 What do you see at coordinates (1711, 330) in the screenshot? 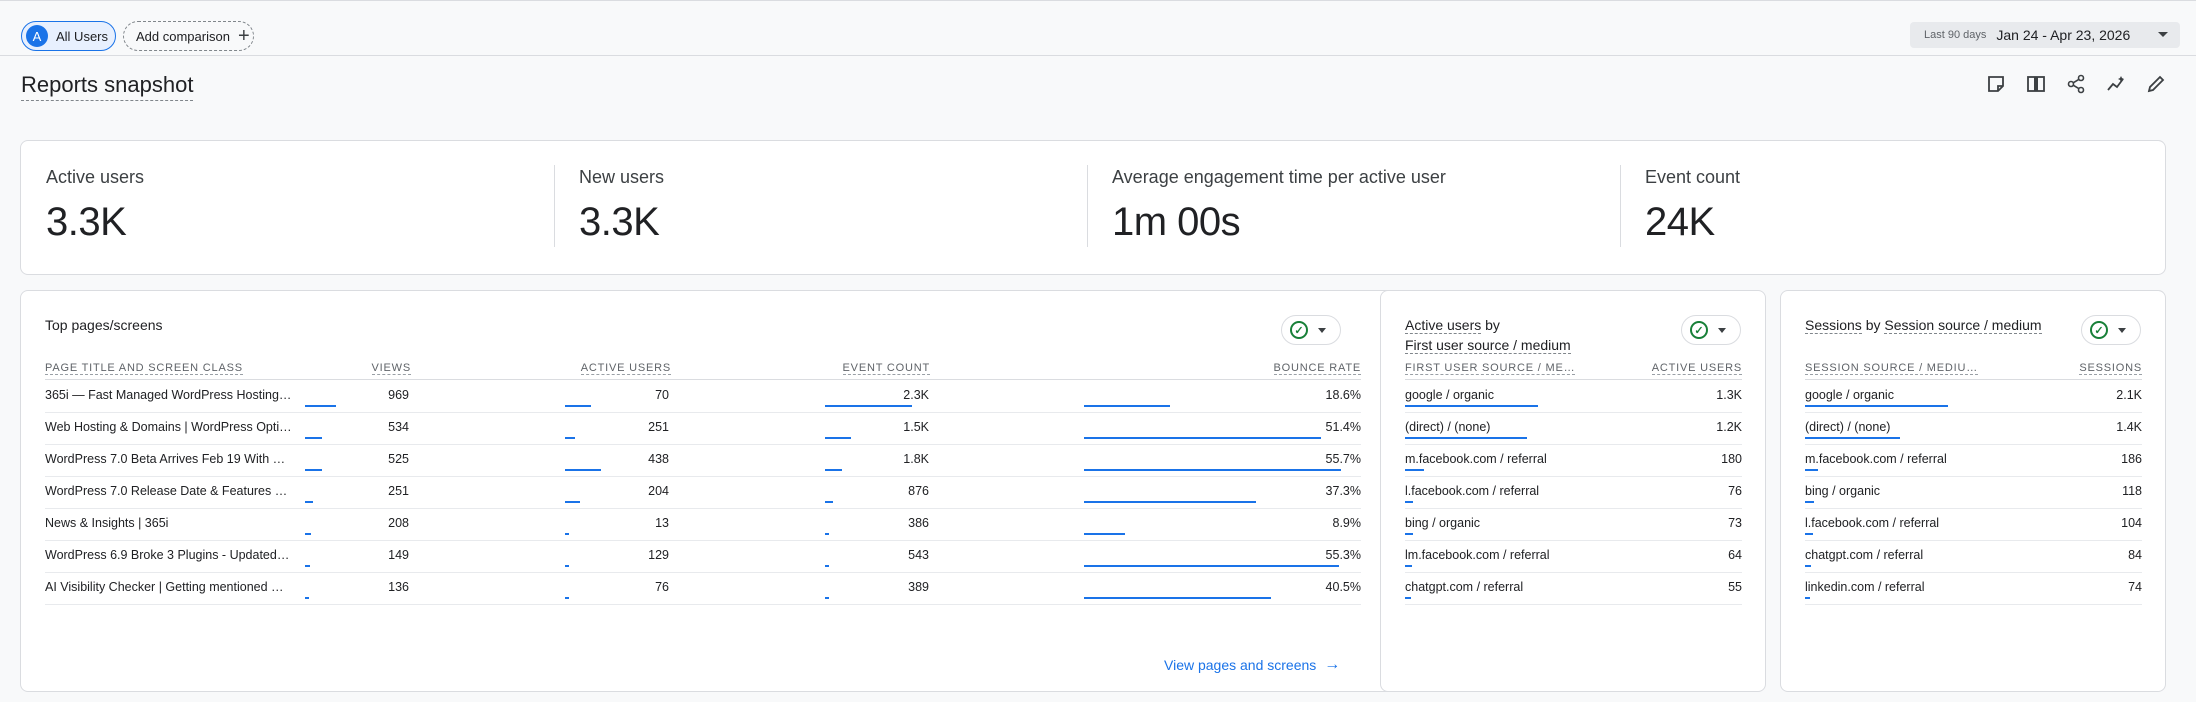
I see `first-user-source-compare-button: ✓` at bounding box center [1711, 330].